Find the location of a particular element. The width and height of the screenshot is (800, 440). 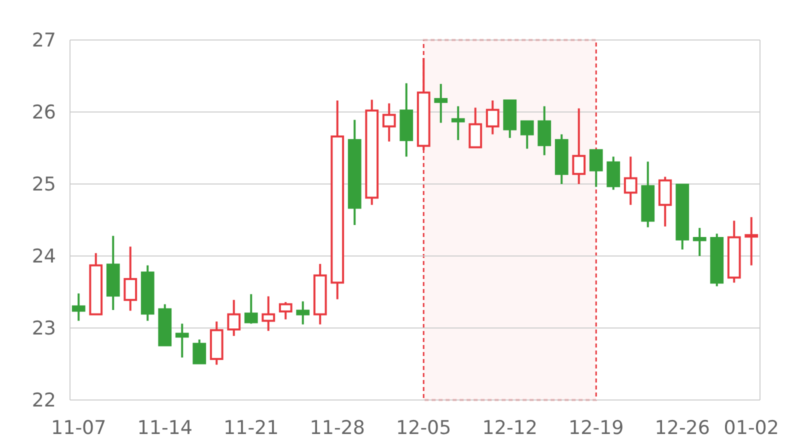

x-tick-label: 12-12 is located at coordinates (510, 428).